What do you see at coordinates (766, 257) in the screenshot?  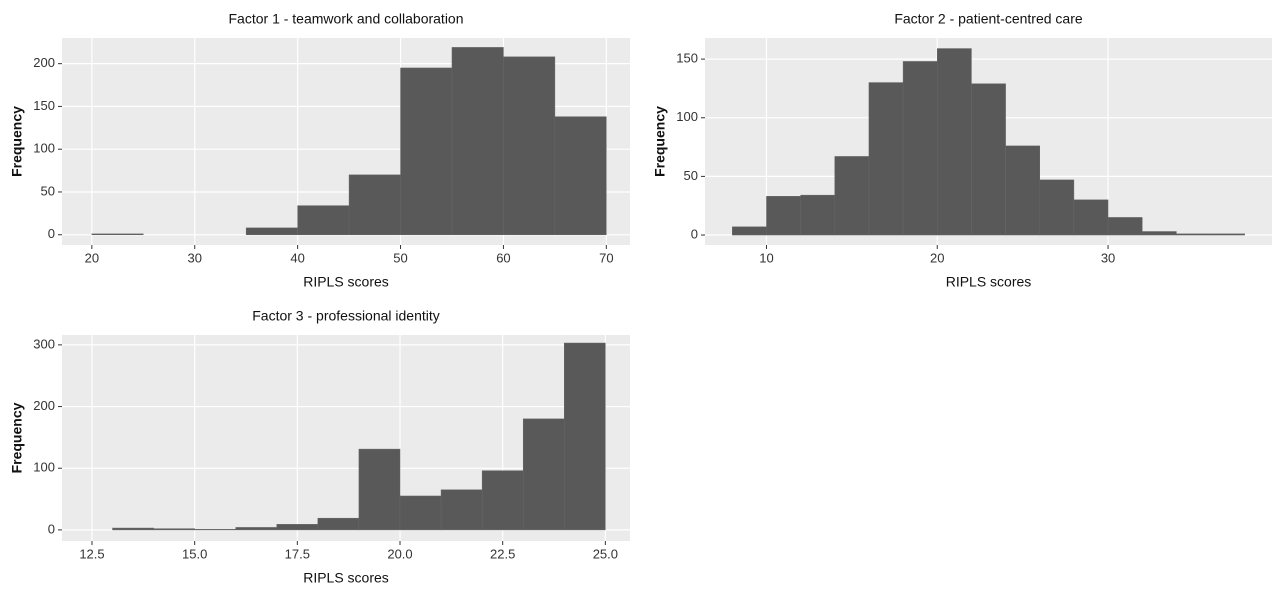 I see `x-tick-label: 10` at bounding box center [766, 257].